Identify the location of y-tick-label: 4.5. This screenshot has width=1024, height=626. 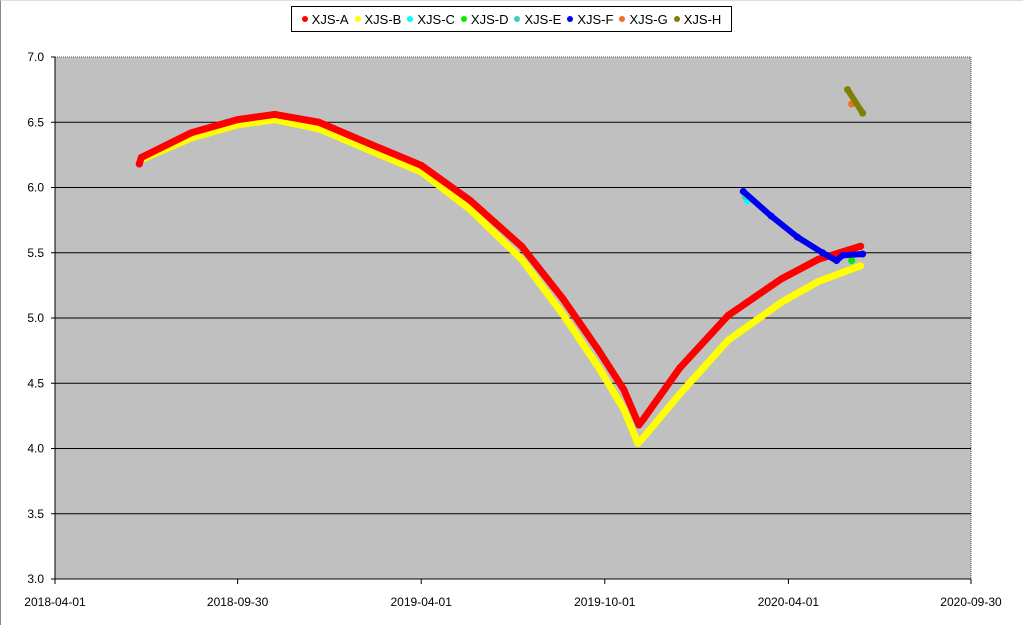
(35, 383).